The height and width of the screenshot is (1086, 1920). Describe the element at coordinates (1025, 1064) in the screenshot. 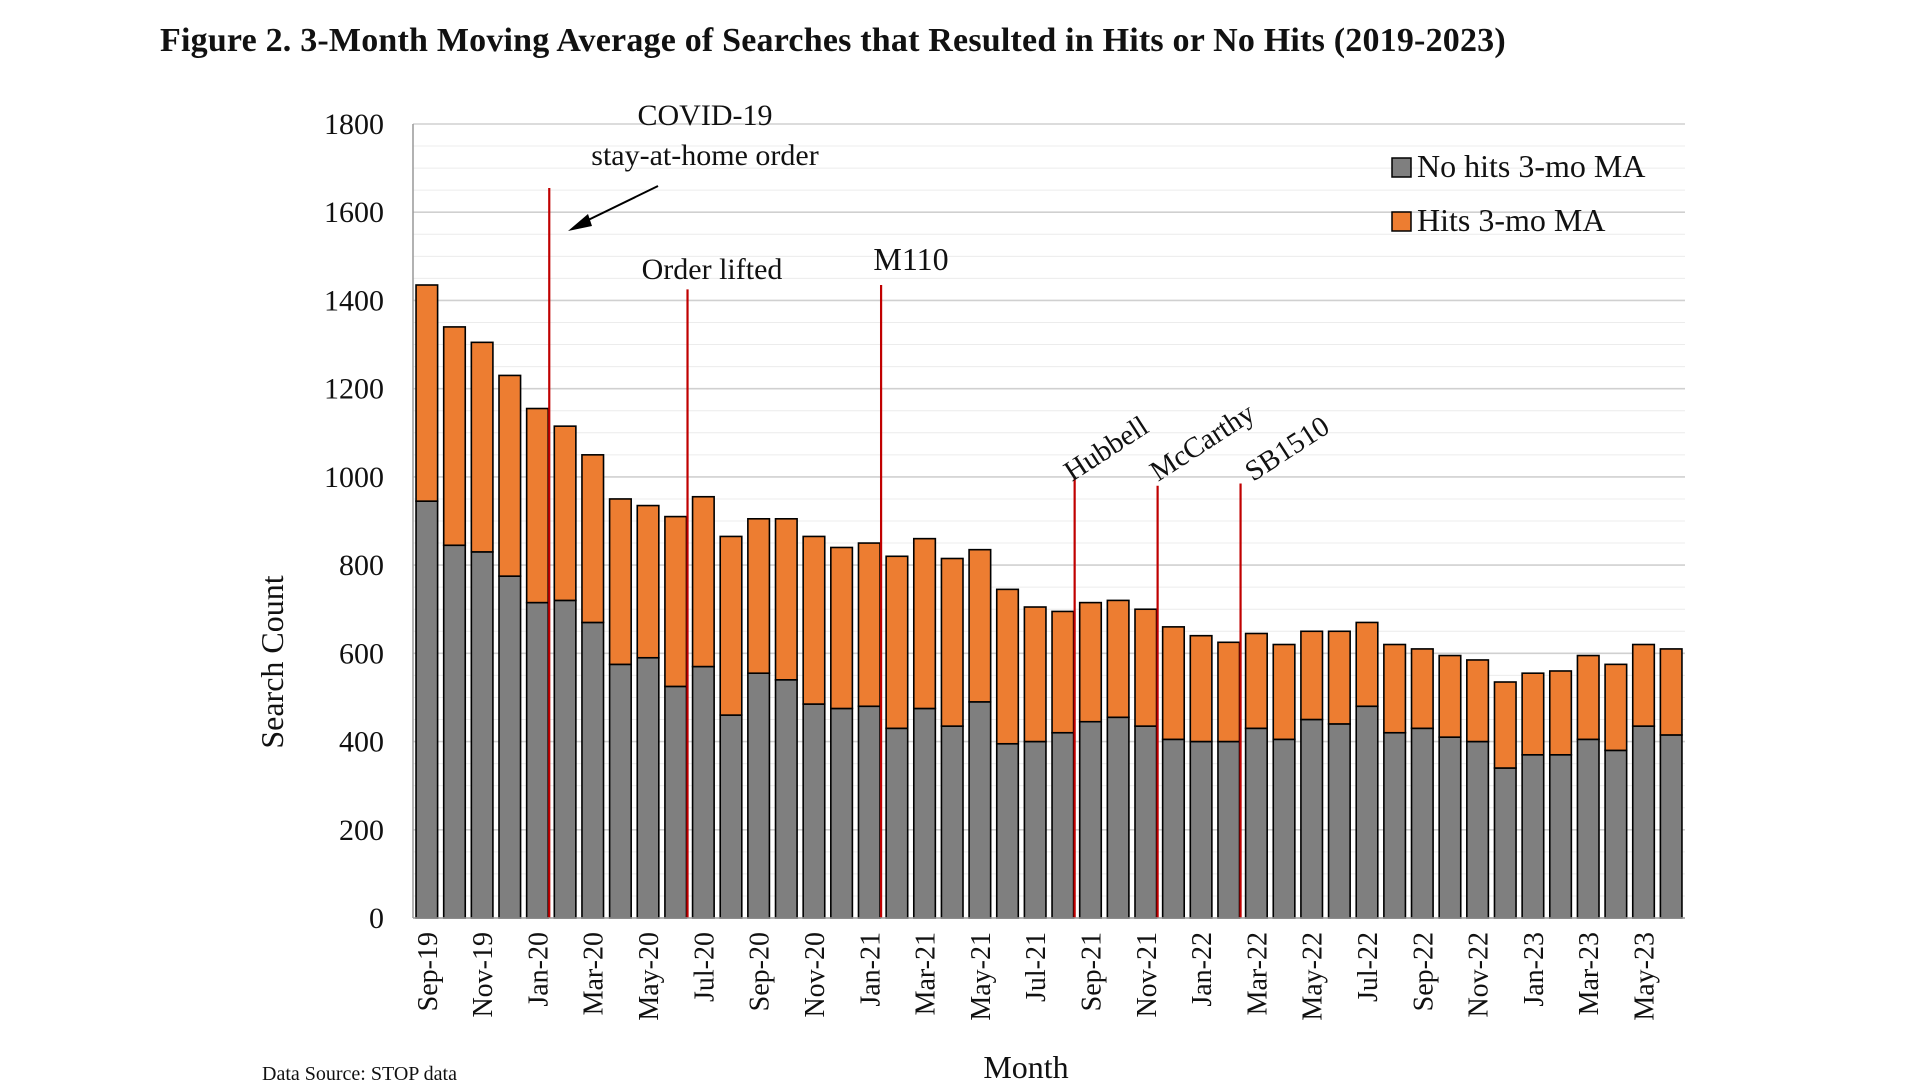

I see `x-axis-title: Month` at that location.